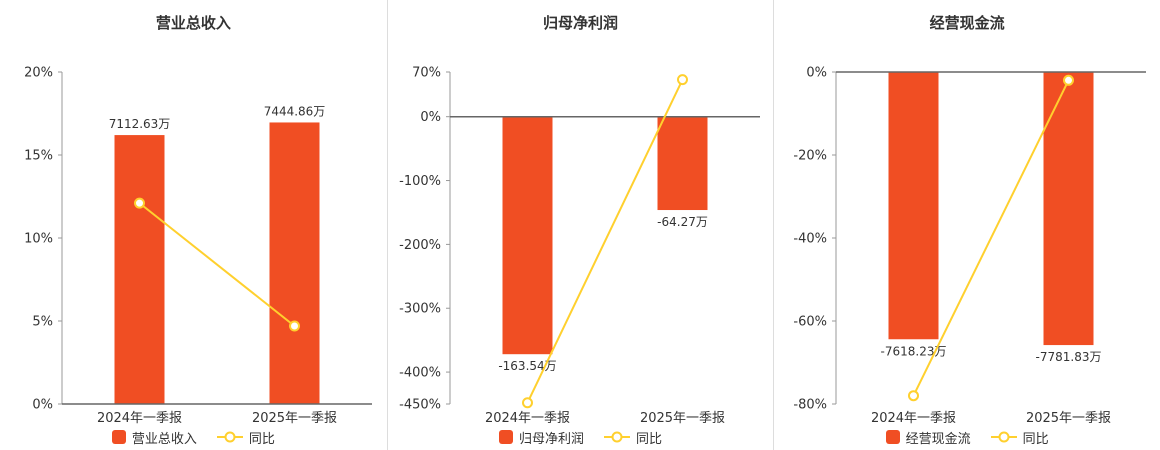 The width and height of the screenshot is (1160, 450). I want to click on y-tick-label: -200%, so click(420, 245).